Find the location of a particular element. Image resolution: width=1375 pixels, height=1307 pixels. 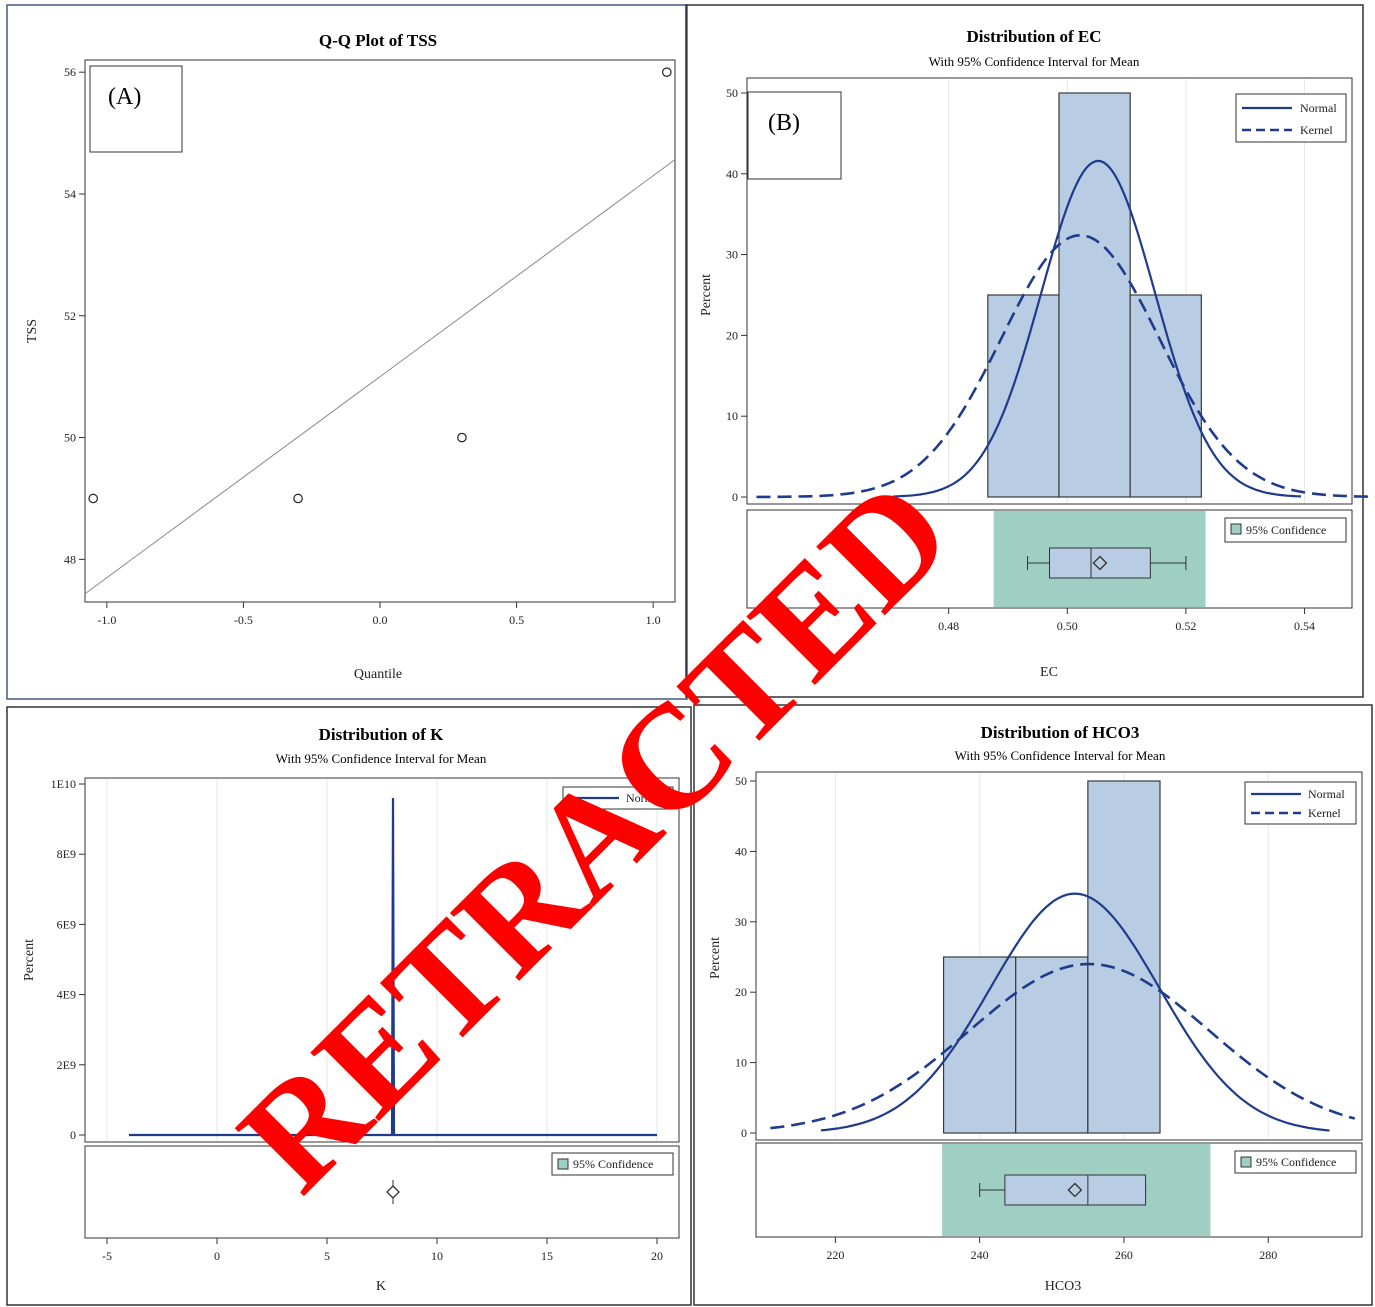

panel-d-hist-frame is located at coordinates (1059, 956).